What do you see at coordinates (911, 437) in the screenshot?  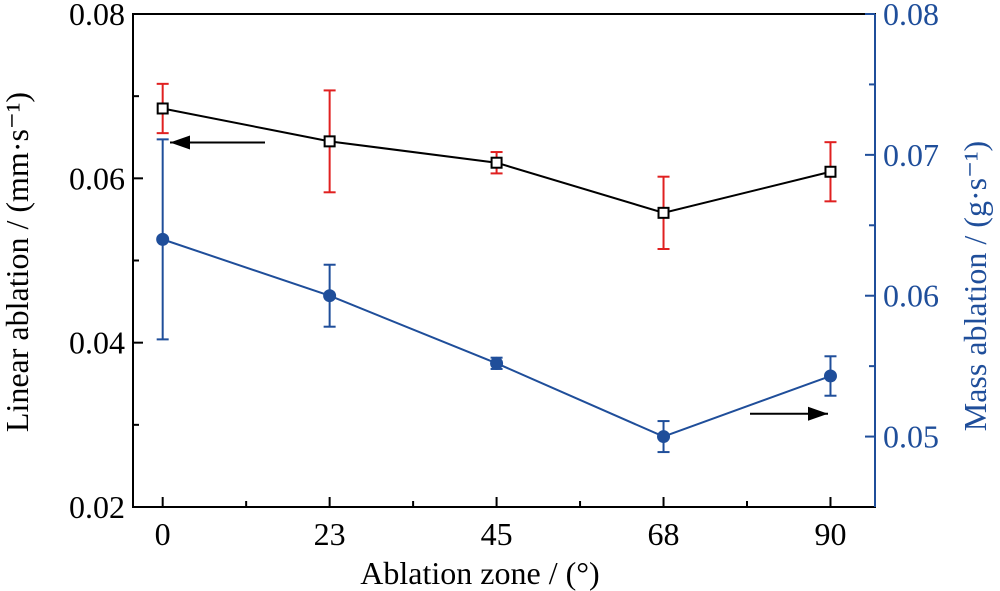 I see `y-right-tick-label: 0.05` at bounding box center [911, 437].